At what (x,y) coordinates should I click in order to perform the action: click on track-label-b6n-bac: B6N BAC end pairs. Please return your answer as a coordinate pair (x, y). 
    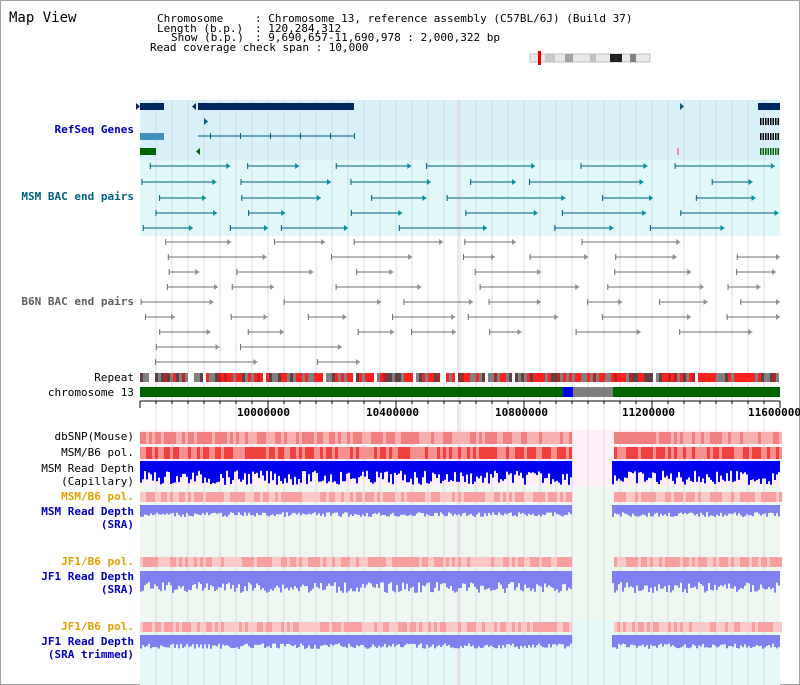
    Looking at the image, I should click on (77, 301).